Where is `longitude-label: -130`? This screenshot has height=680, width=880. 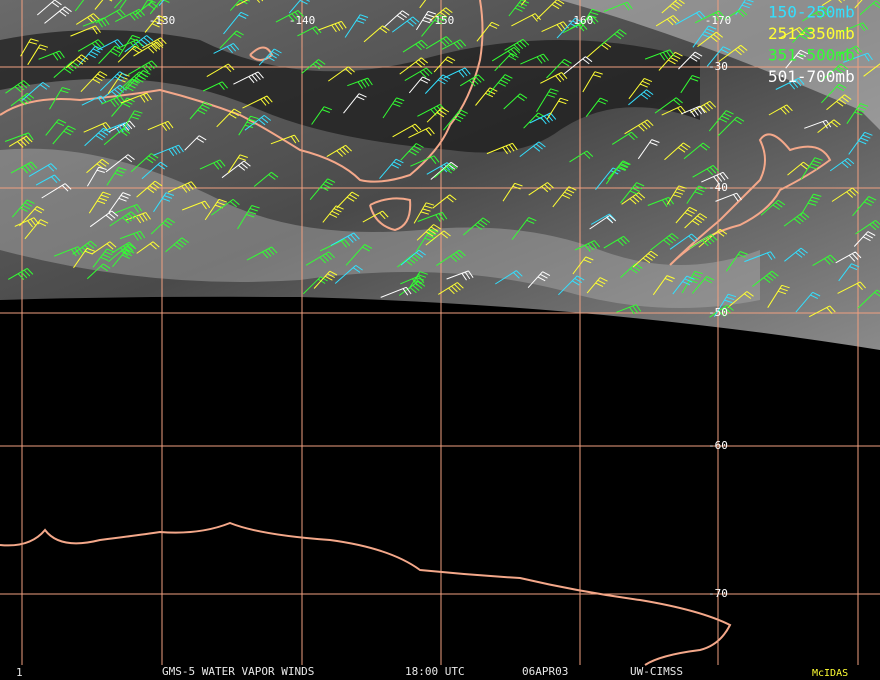
longitude-label: -130 is located at coordinates (162, 20).